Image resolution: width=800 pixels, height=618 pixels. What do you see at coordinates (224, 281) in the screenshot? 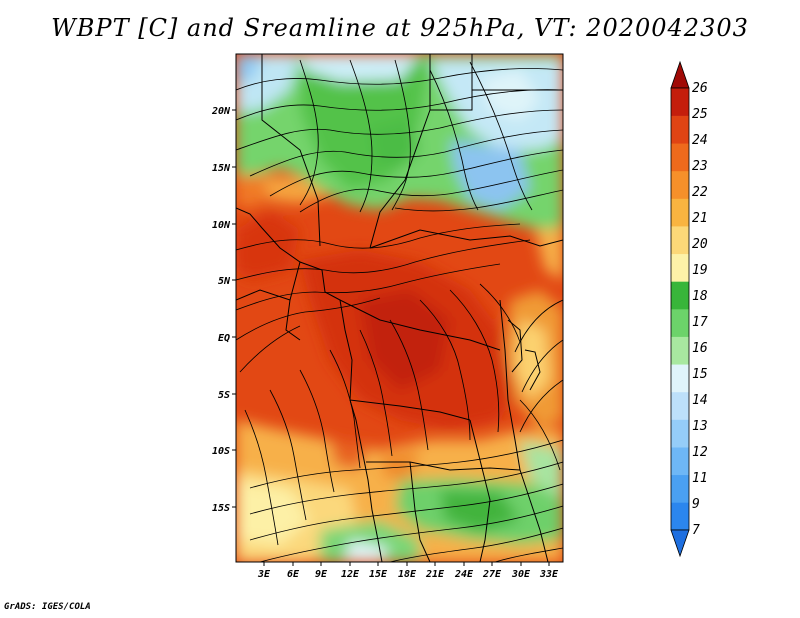
I see `lat-tick-label: 5N` at bounding box center [224, 281].